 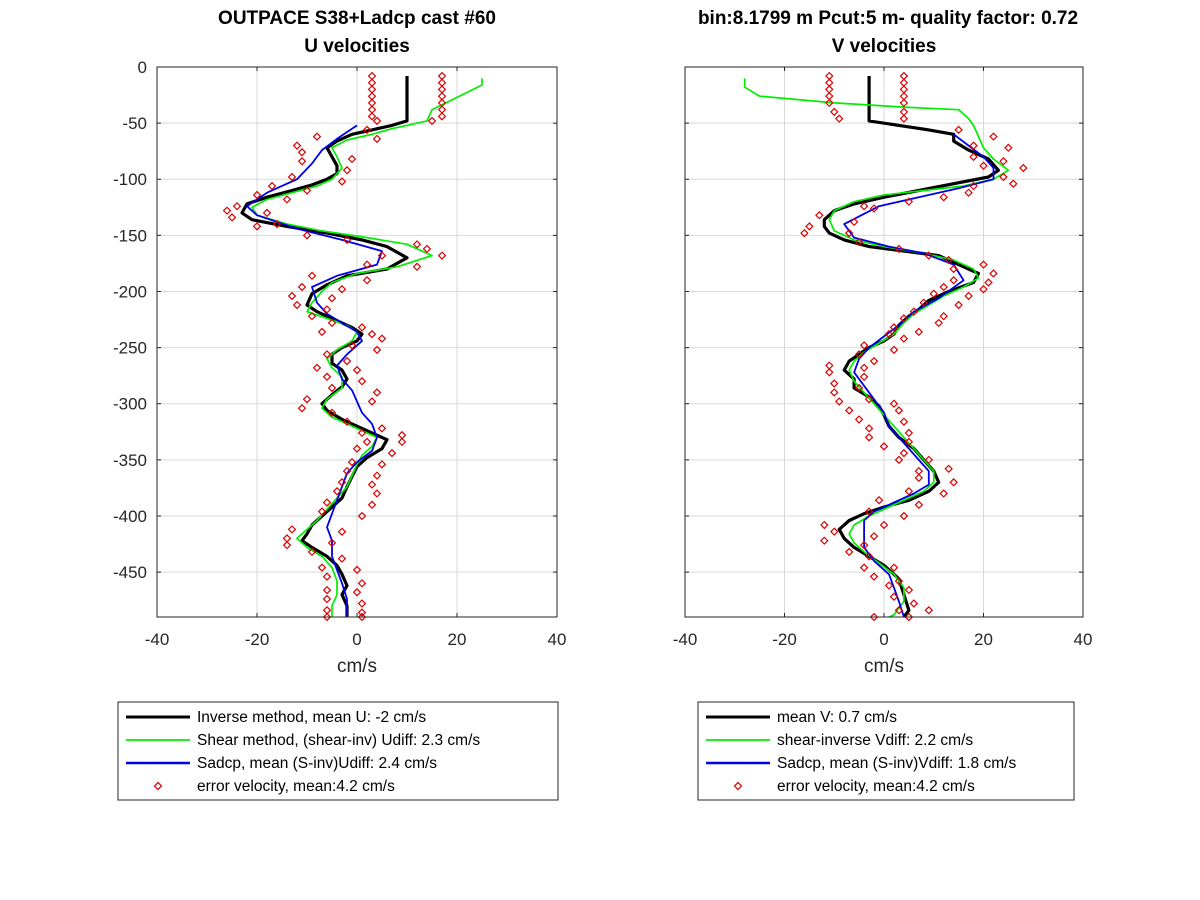 What do you see at coordinates (837, 717) in the screenshot?
I see `v-legend-entry-inverse: mean V: 0.7 cm/s` at bounding box center [837, 717].